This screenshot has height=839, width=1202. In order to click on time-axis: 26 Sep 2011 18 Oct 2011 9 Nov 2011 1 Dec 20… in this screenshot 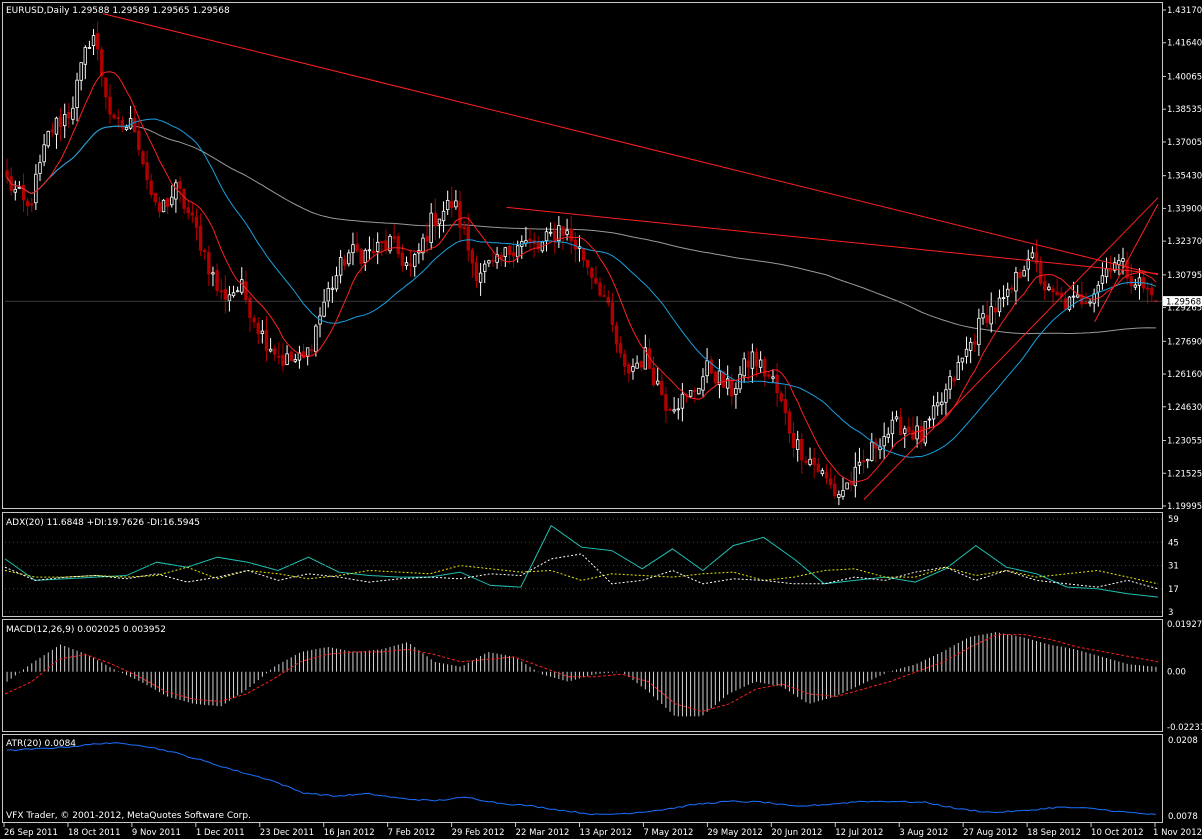, I will do `click(602, 830)`.